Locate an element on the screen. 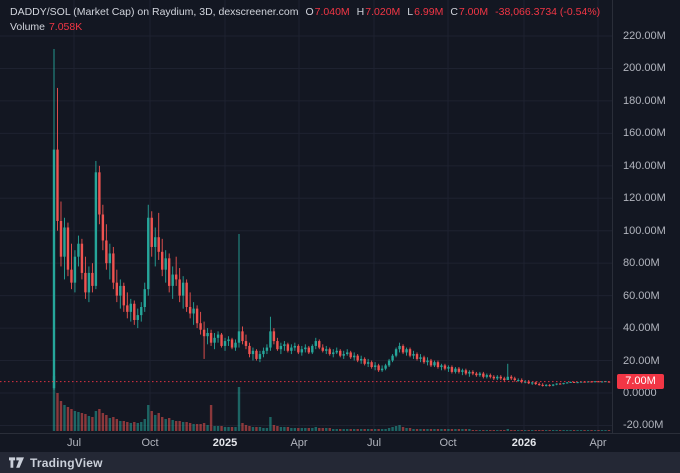 The height and width of the screenshot is (473, 680). close-value: 7.00M is located at coordinates (473, 12).